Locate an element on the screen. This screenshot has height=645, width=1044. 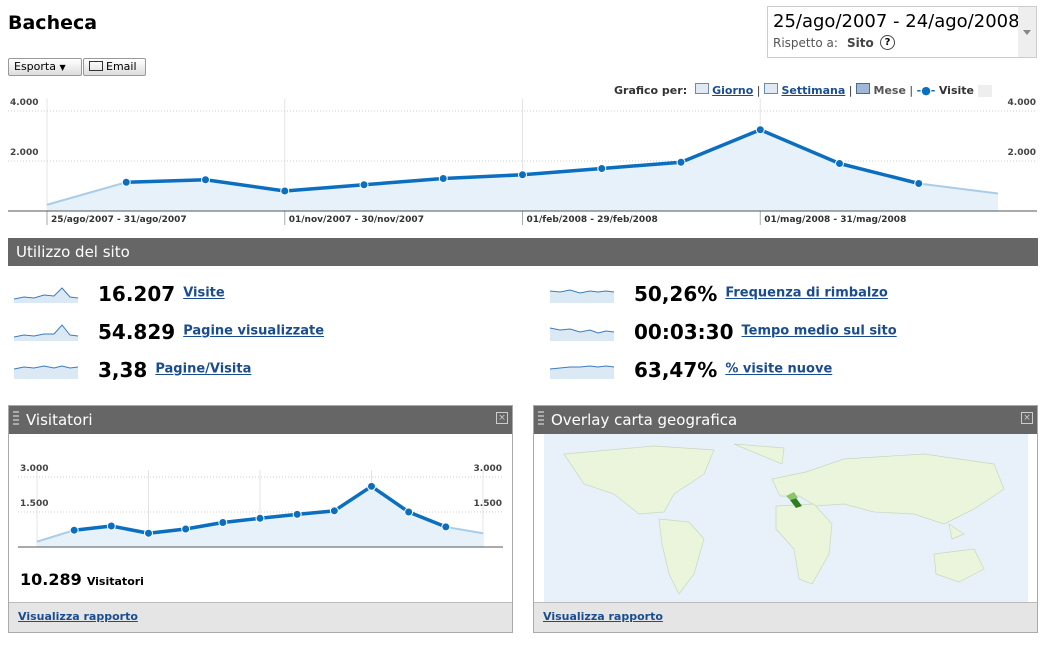
date-range: 25/ago/2007 - 24/ago/2008 is located at coordinates (896, 21).